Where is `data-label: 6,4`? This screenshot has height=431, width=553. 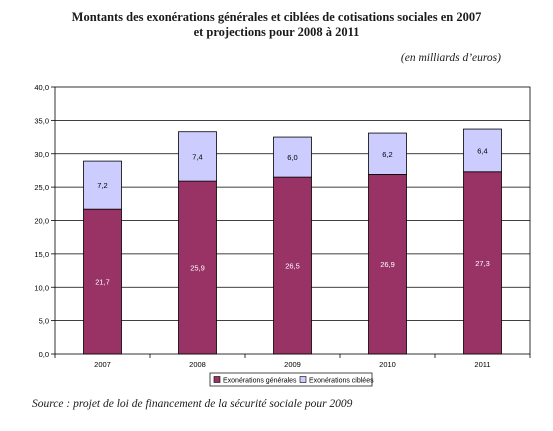
data-label: 6,4 is located at coordinates (482, 150).